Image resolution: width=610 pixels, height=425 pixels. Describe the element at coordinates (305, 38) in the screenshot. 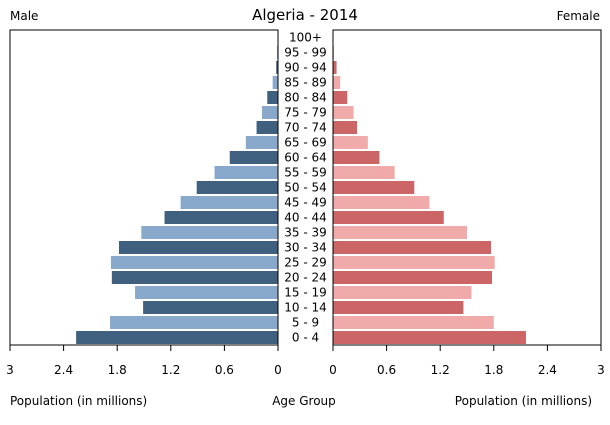

I see `age-group-label-100: 100+` at that location.